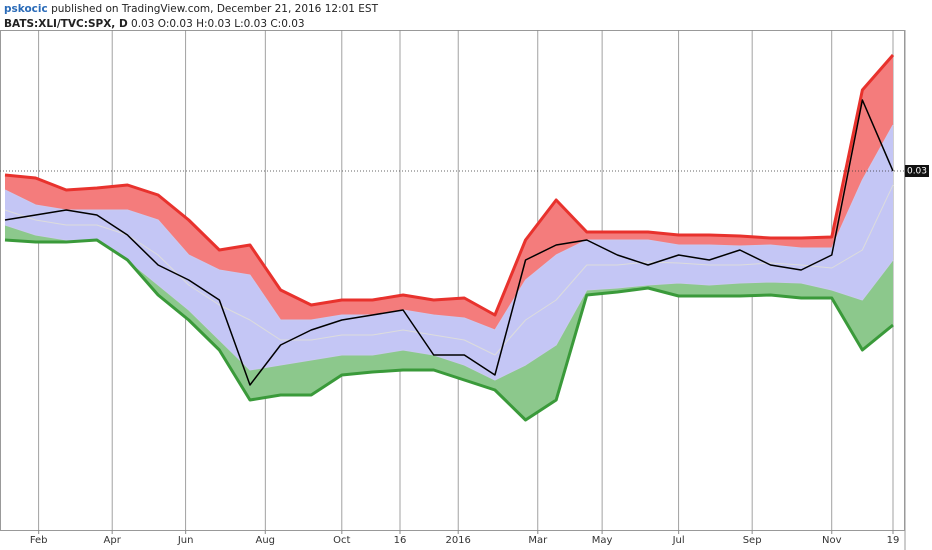 The height and width of the screenshot is (550, 932). What do you see at coordinates (185, 540) in the screenshot?
I see `x-tick-label: Jun` at bounding box center [185, 540].